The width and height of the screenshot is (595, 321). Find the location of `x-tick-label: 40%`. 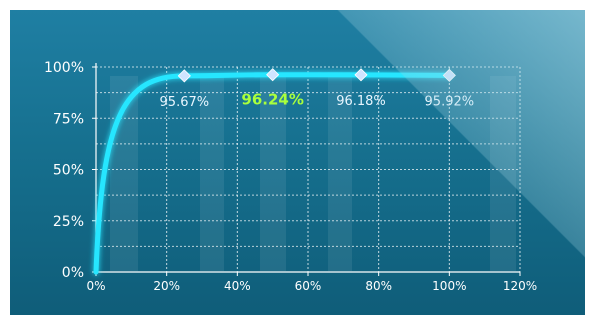

x-tick-label: 40% is located at coordinates (237, 286).